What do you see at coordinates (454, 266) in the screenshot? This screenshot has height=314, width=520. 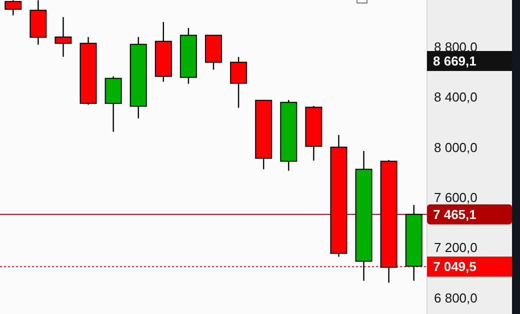 I see `ref-line-label: 7 049,5` at bounding box center [454, 266].